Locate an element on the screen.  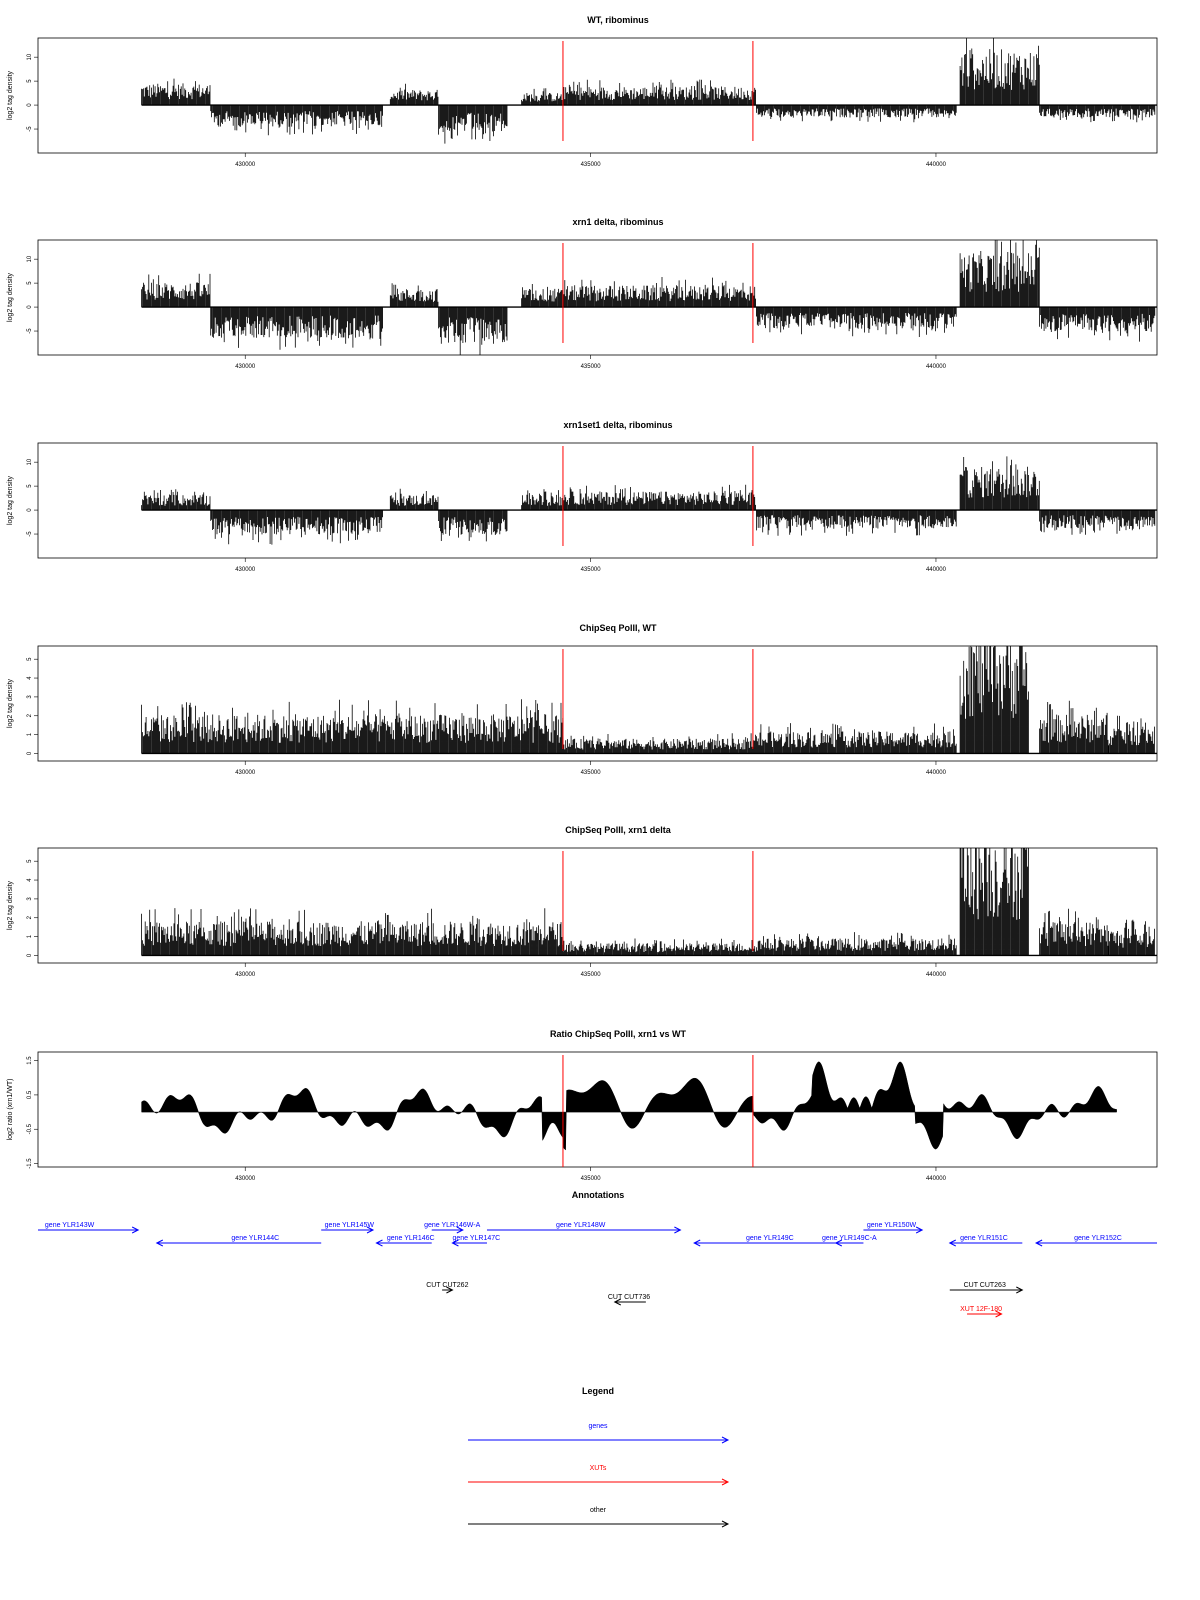
panel-title: xrn1 delta, ribominus is located at coordinates (617, 222).